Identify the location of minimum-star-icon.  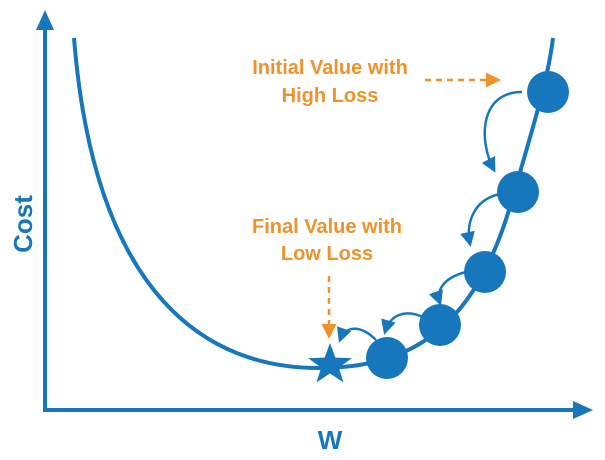
(330, 363).